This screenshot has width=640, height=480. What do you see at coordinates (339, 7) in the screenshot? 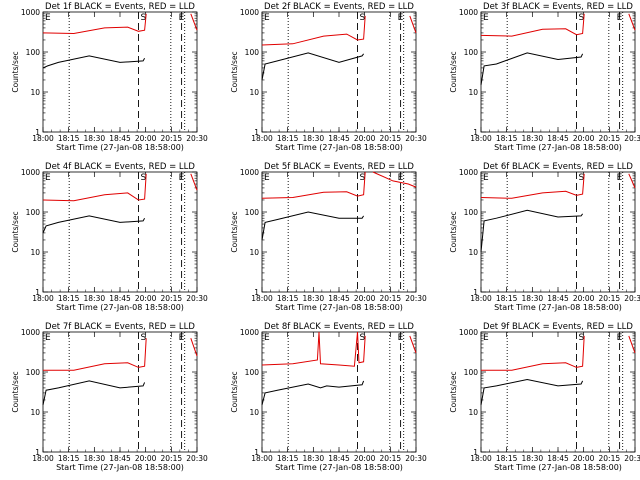
I see `chart-title: Det 2f BLACK = Events, RED = LLD` at bounding box center [339, 7].